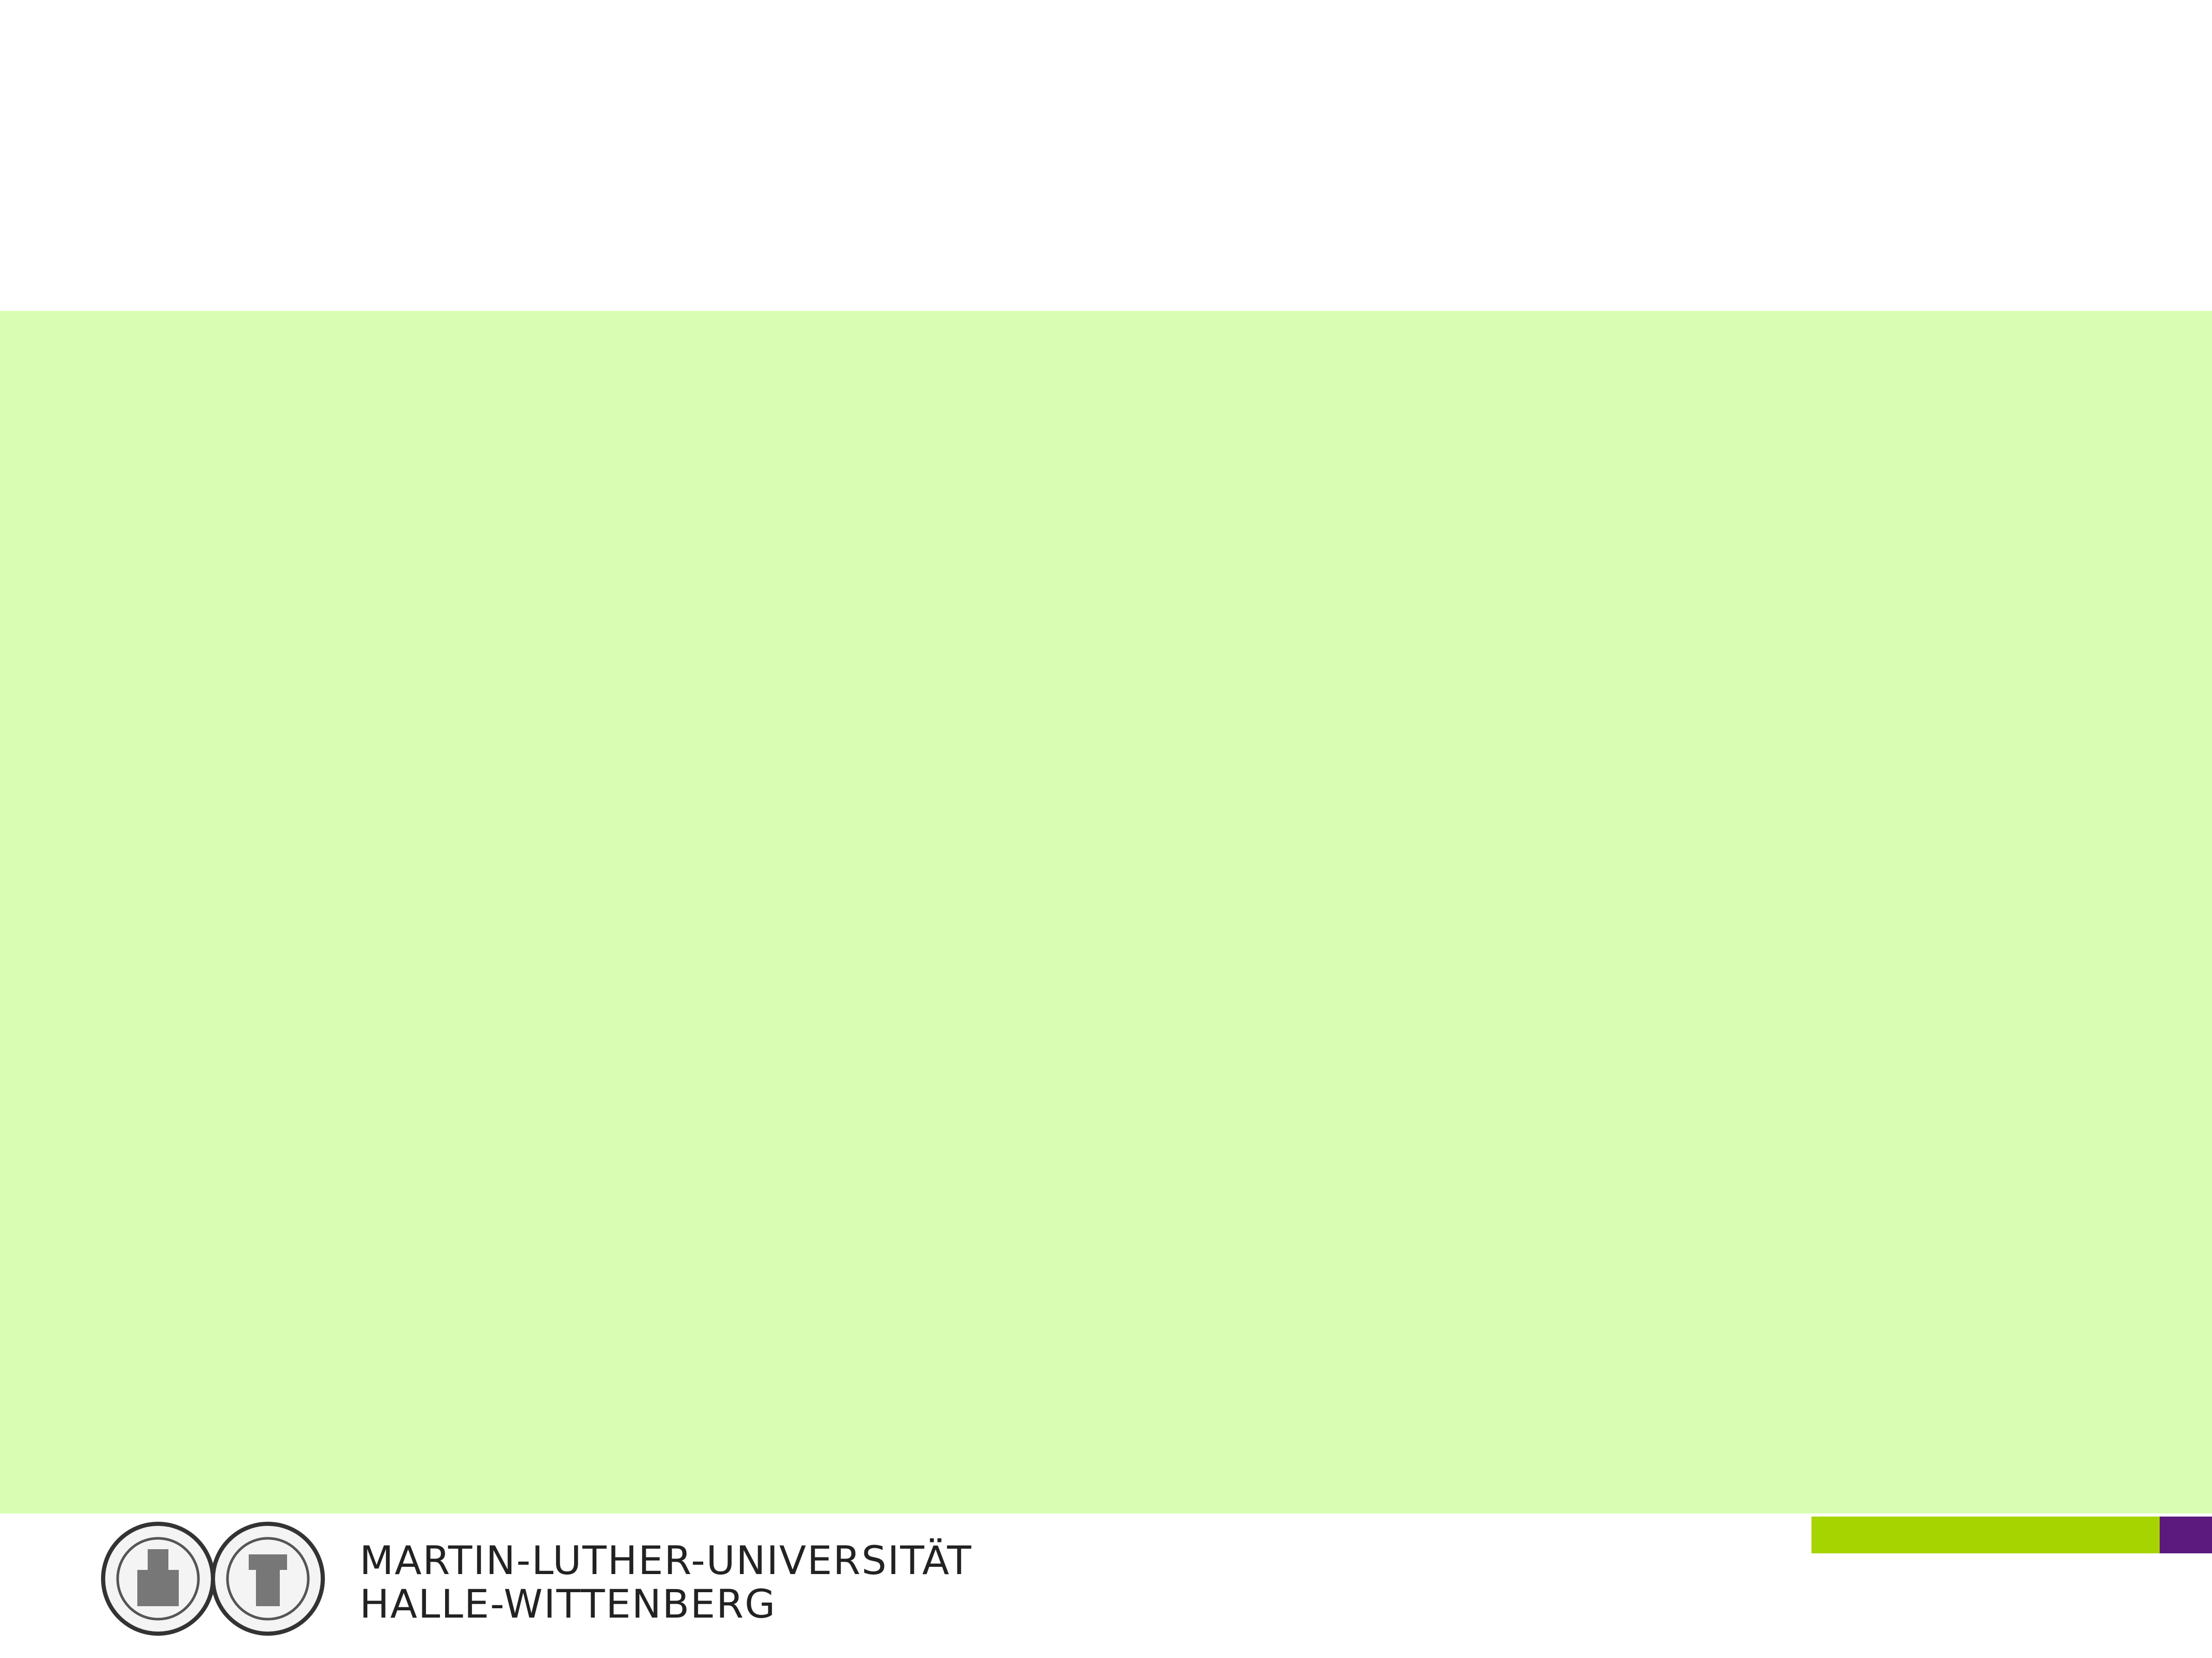  Describe the element at coordinates (666, 1560) in the screenshot. I see `logo-line: MARTIN-LUTHER-UNIVERSITÄT` at that location.